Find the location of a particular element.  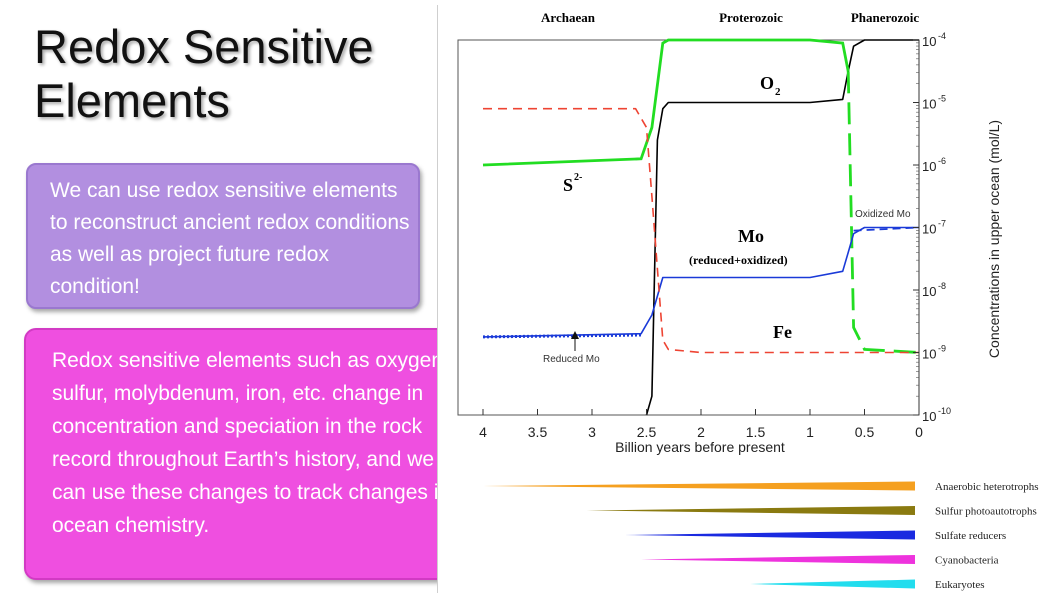

y-tick-exponent: -5 is located at coordinates (942, 99).